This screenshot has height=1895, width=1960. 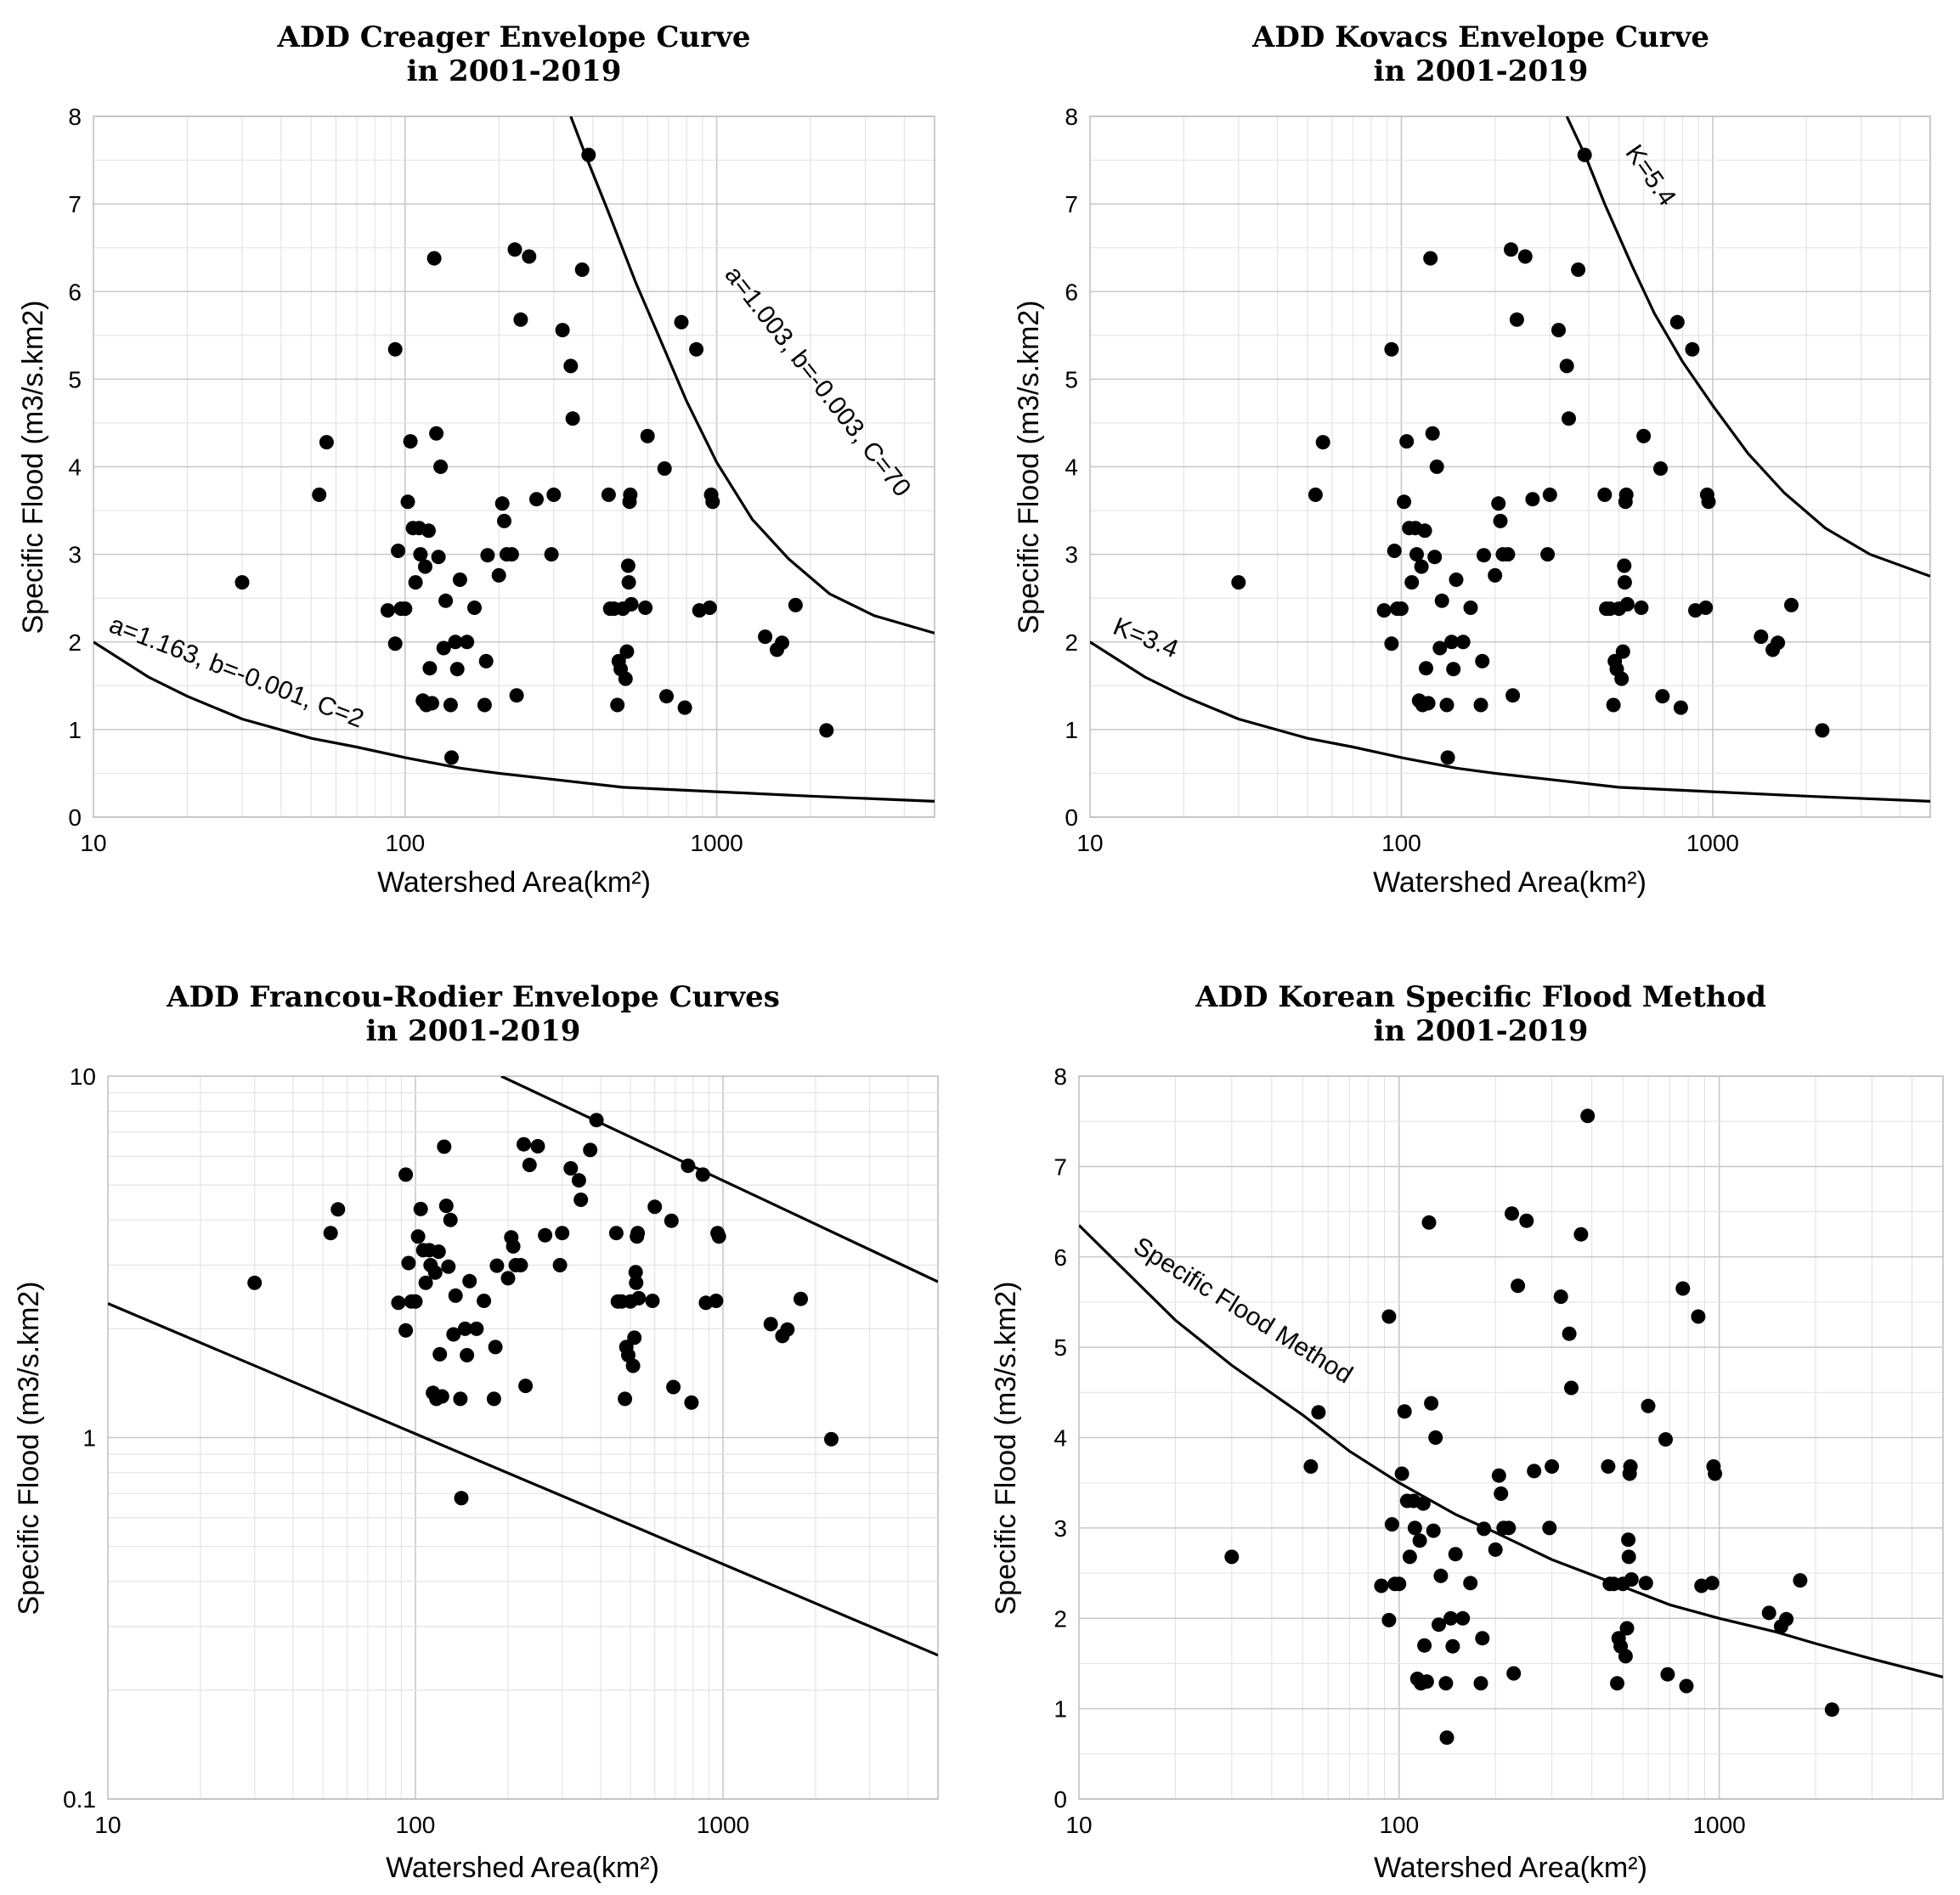 What do you see at coordinates (29, 1449) in the screenshot?
I see `y-axis-label: Specific Flood (m3/s.km2)` at bounding box center [29, 1449].